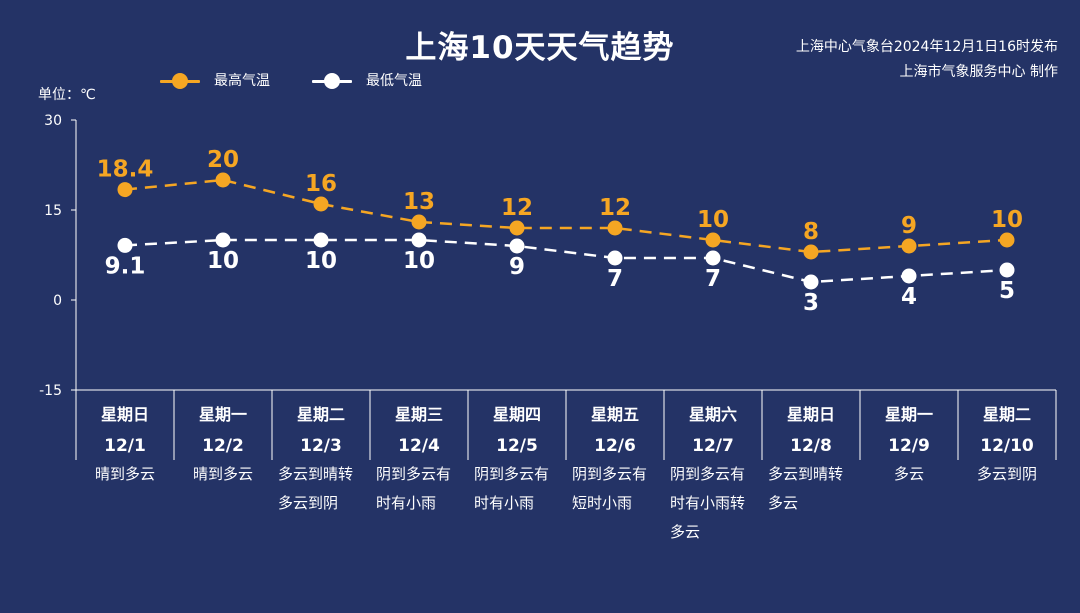 This screenshot has height=613, width=1080. I want to click on producer-line: 上海市气象服务中心 制作, so click(978, 72).